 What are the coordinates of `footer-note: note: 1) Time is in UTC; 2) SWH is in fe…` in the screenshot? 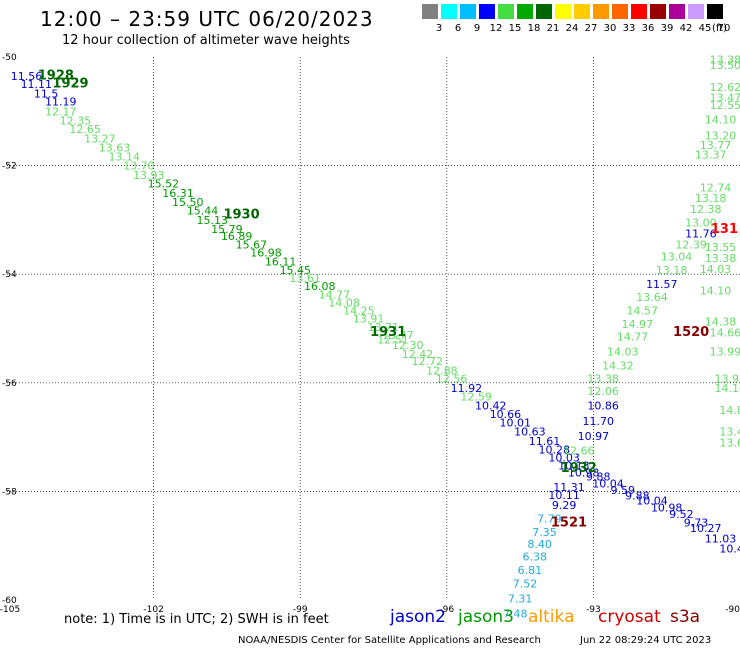 It's located at (196, 619).